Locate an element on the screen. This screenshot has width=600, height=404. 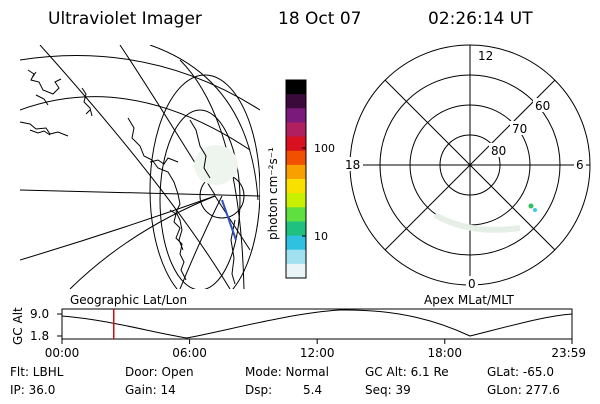
info-door: Door: Open is located at coordinates (159, 372).